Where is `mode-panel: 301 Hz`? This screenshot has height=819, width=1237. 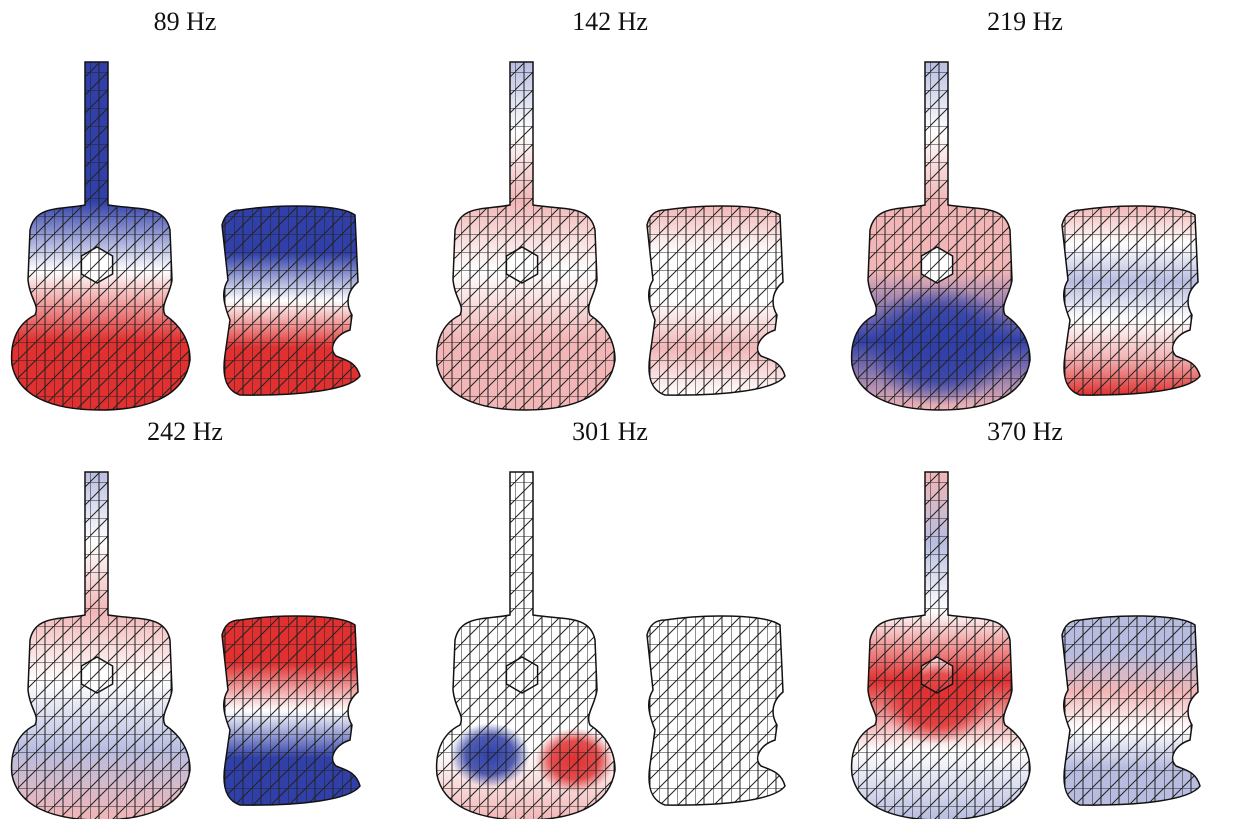
mode-panel: 301 Hz is located at coordinates (610, 618).